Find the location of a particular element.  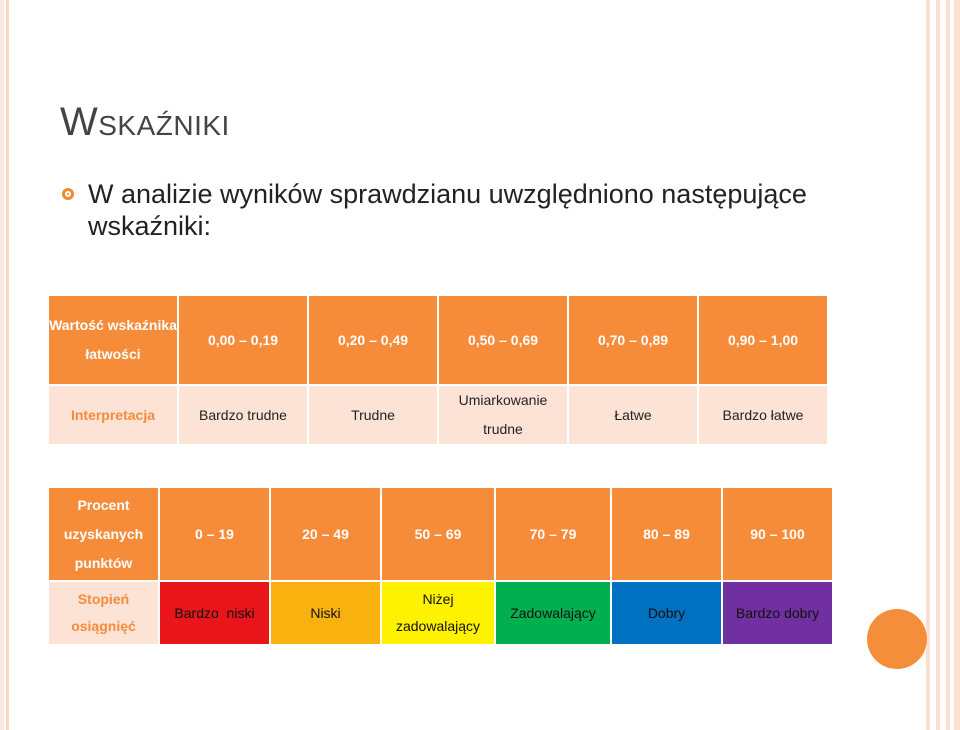

table-cell: Bardzo trudne is located at coordinates (243, 415).